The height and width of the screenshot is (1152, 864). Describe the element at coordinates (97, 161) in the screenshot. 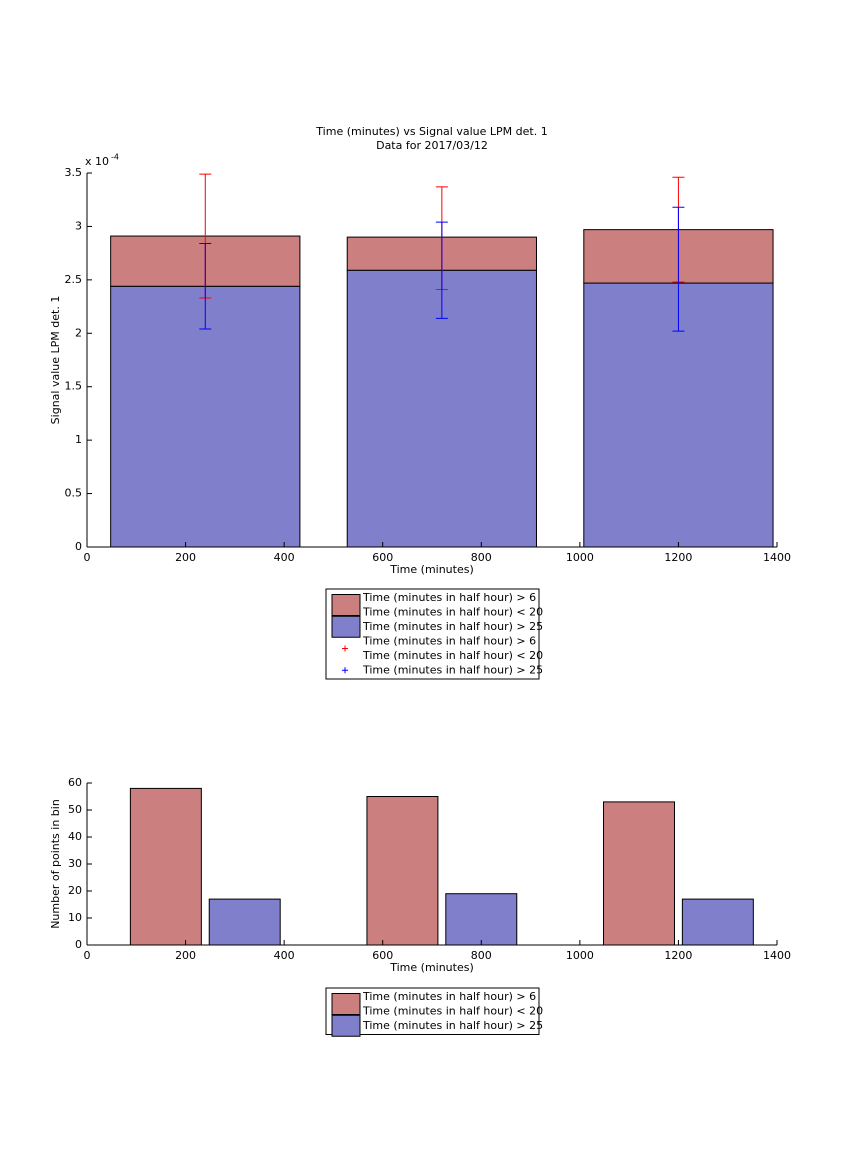

I see `y-multiplier: x 10` at that location.